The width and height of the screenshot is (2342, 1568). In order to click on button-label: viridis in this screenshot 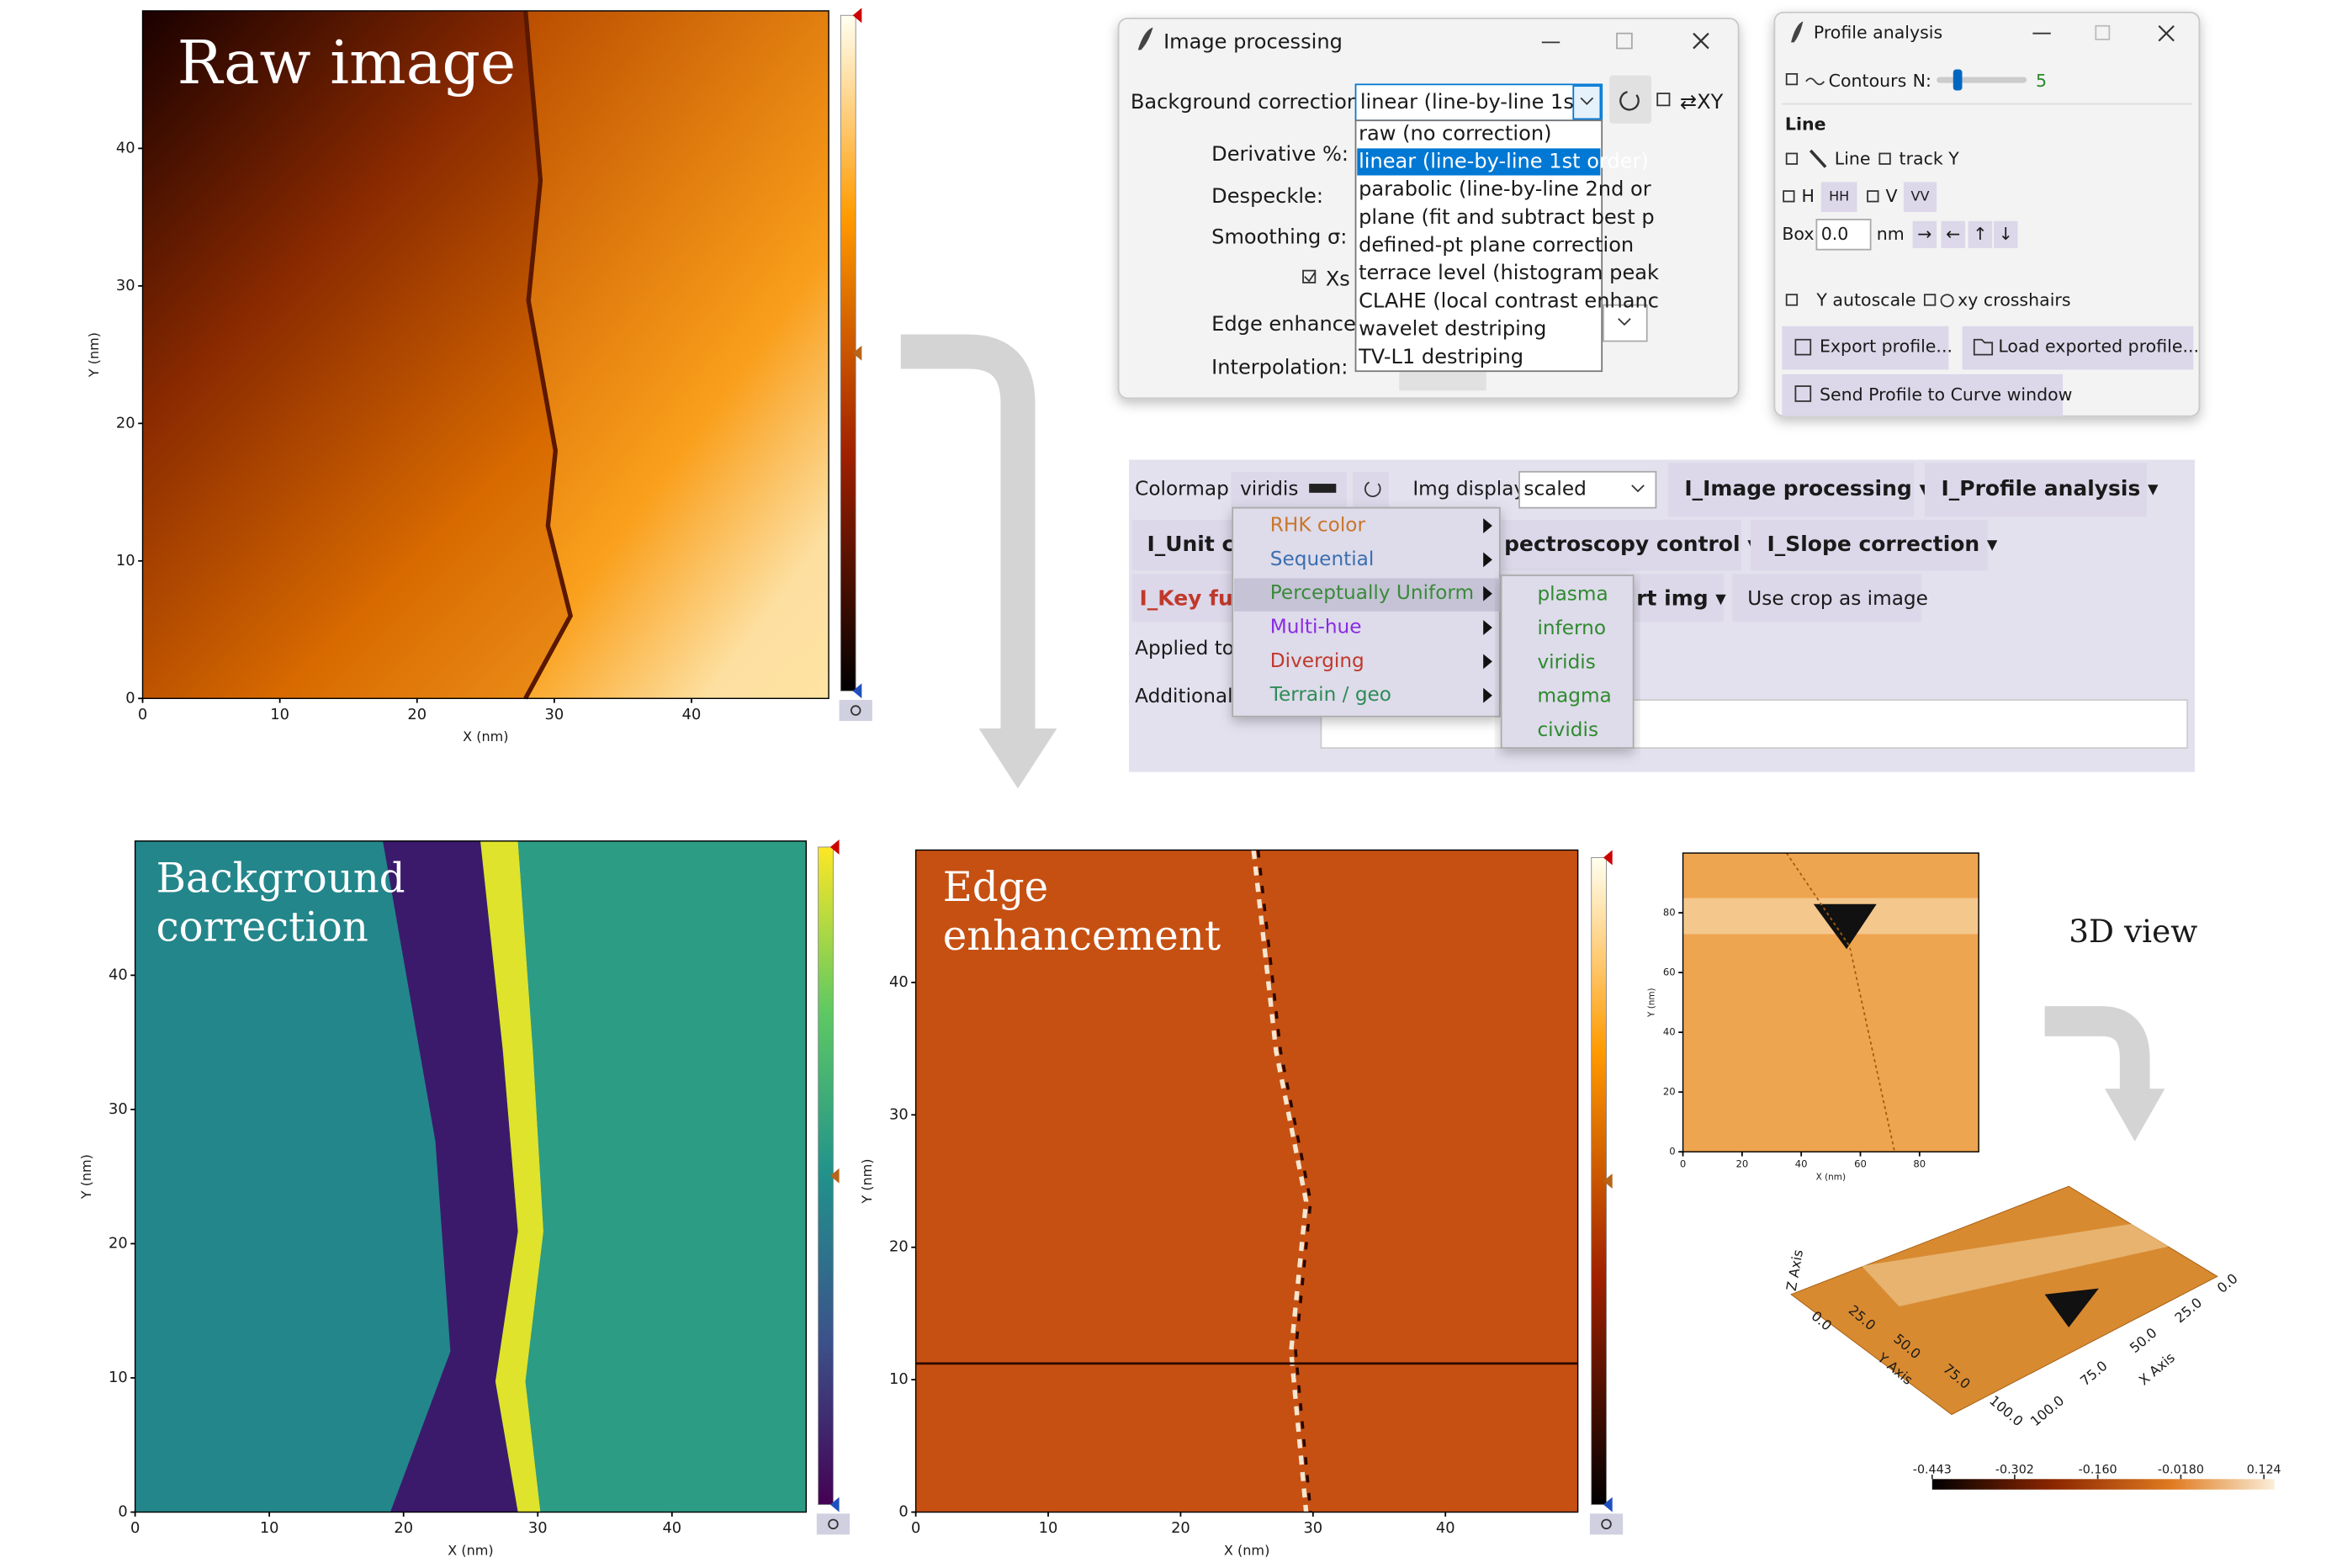, I will do `click(1269, 489)`.